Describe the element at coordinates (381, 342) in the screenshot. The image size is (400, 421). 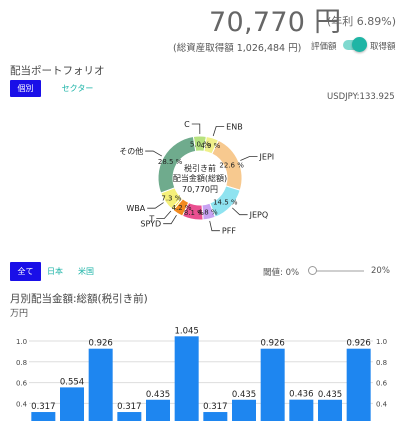
I see `y-tick-right: 1.0` at that location.